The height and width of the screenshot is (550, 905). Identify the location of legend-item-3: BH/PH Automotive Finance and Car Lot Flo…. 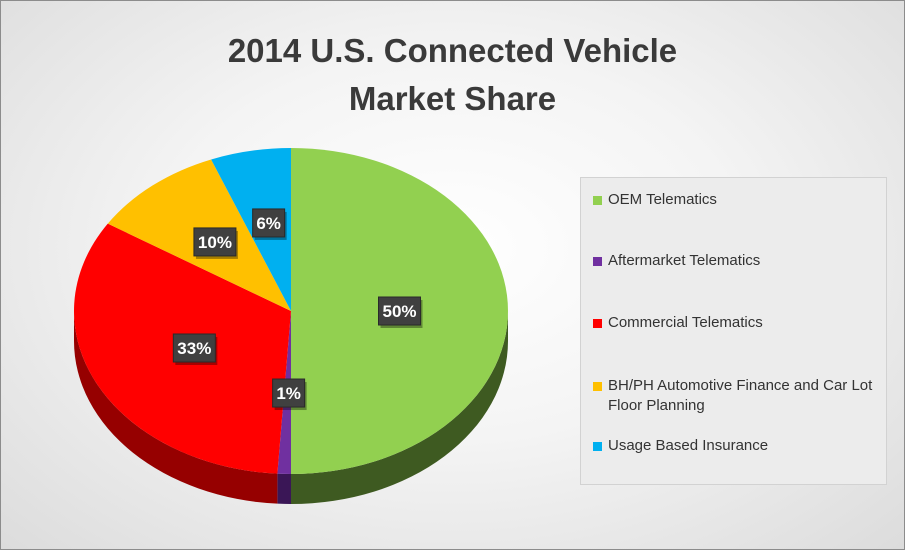
(736, 396).